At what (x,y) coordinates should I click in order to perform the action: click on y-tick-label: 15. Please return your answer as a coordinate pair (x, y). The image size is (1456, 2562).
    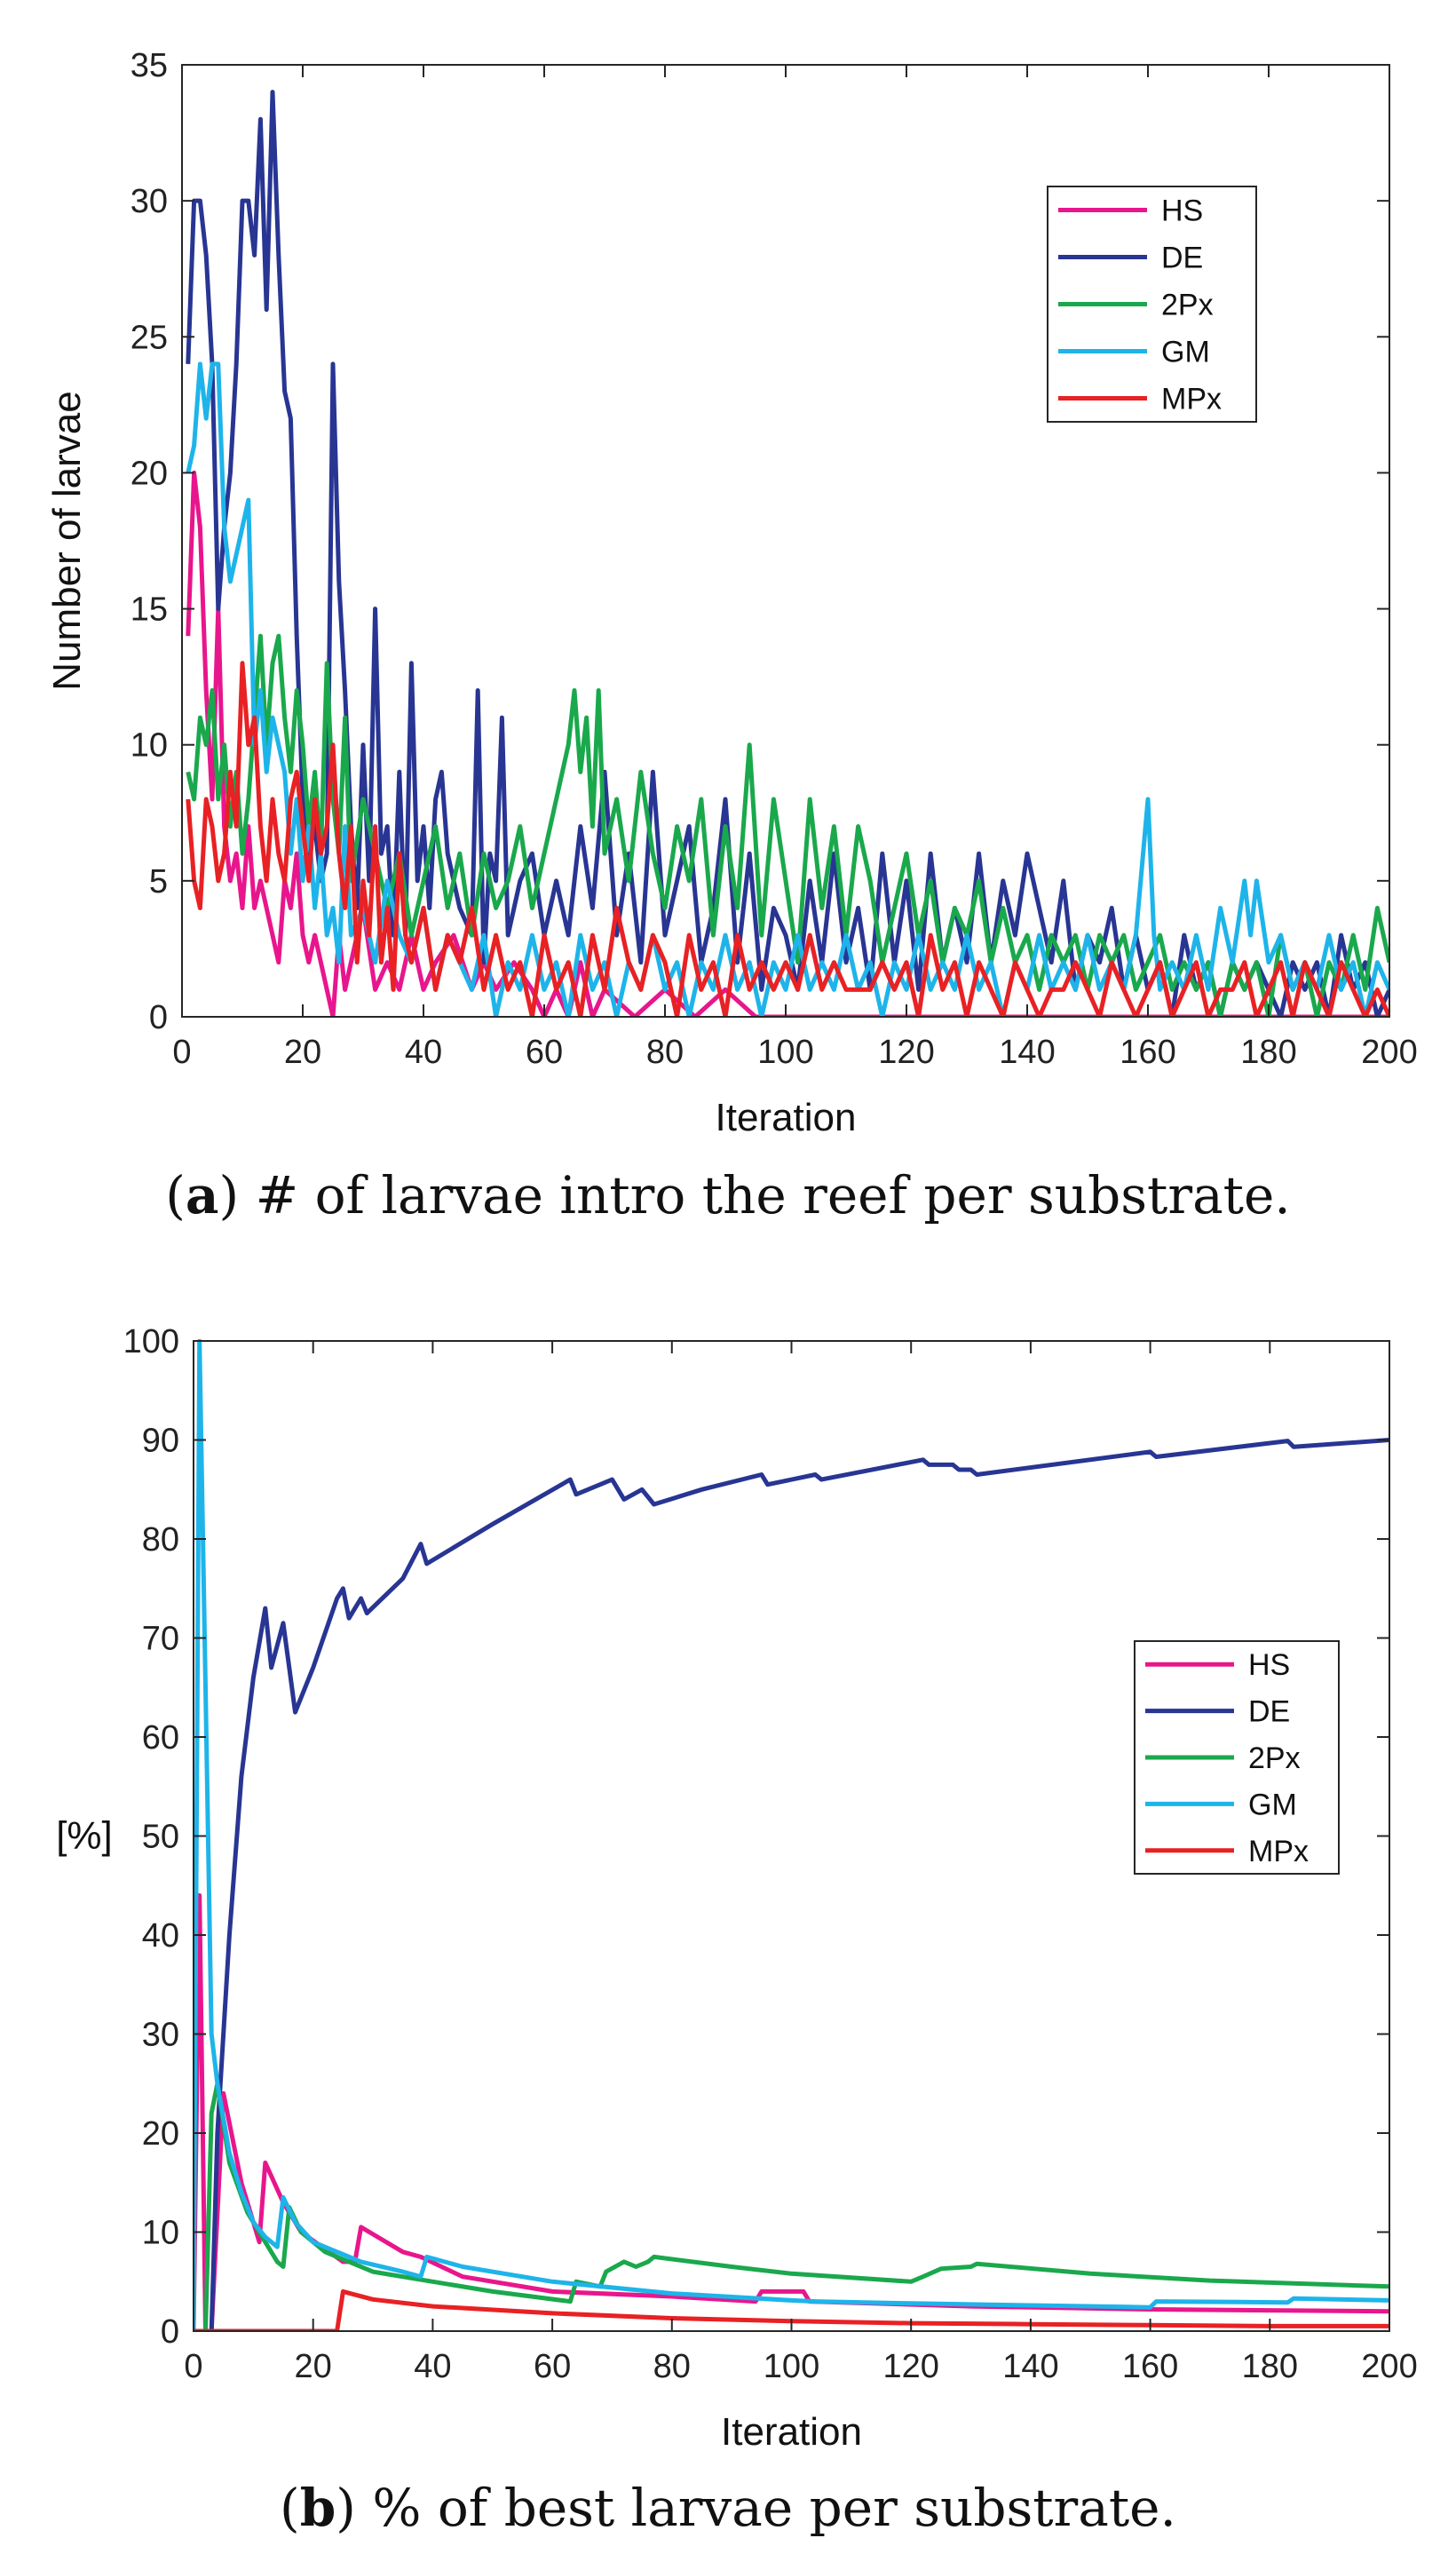
    Looking at the image, I should click on (149, 610).